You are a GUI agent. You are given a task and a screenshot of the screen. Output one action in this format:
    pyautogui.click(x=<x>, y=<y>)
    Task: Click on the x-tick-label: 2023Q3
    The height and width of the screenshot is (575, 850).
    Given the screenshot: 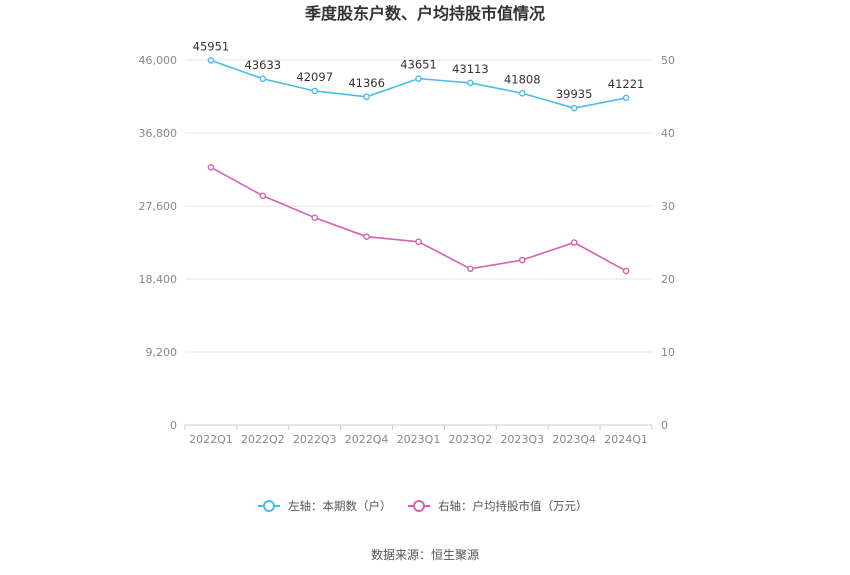 What is the action you would take?
    pyautogui.click(x=522, y=439)
    